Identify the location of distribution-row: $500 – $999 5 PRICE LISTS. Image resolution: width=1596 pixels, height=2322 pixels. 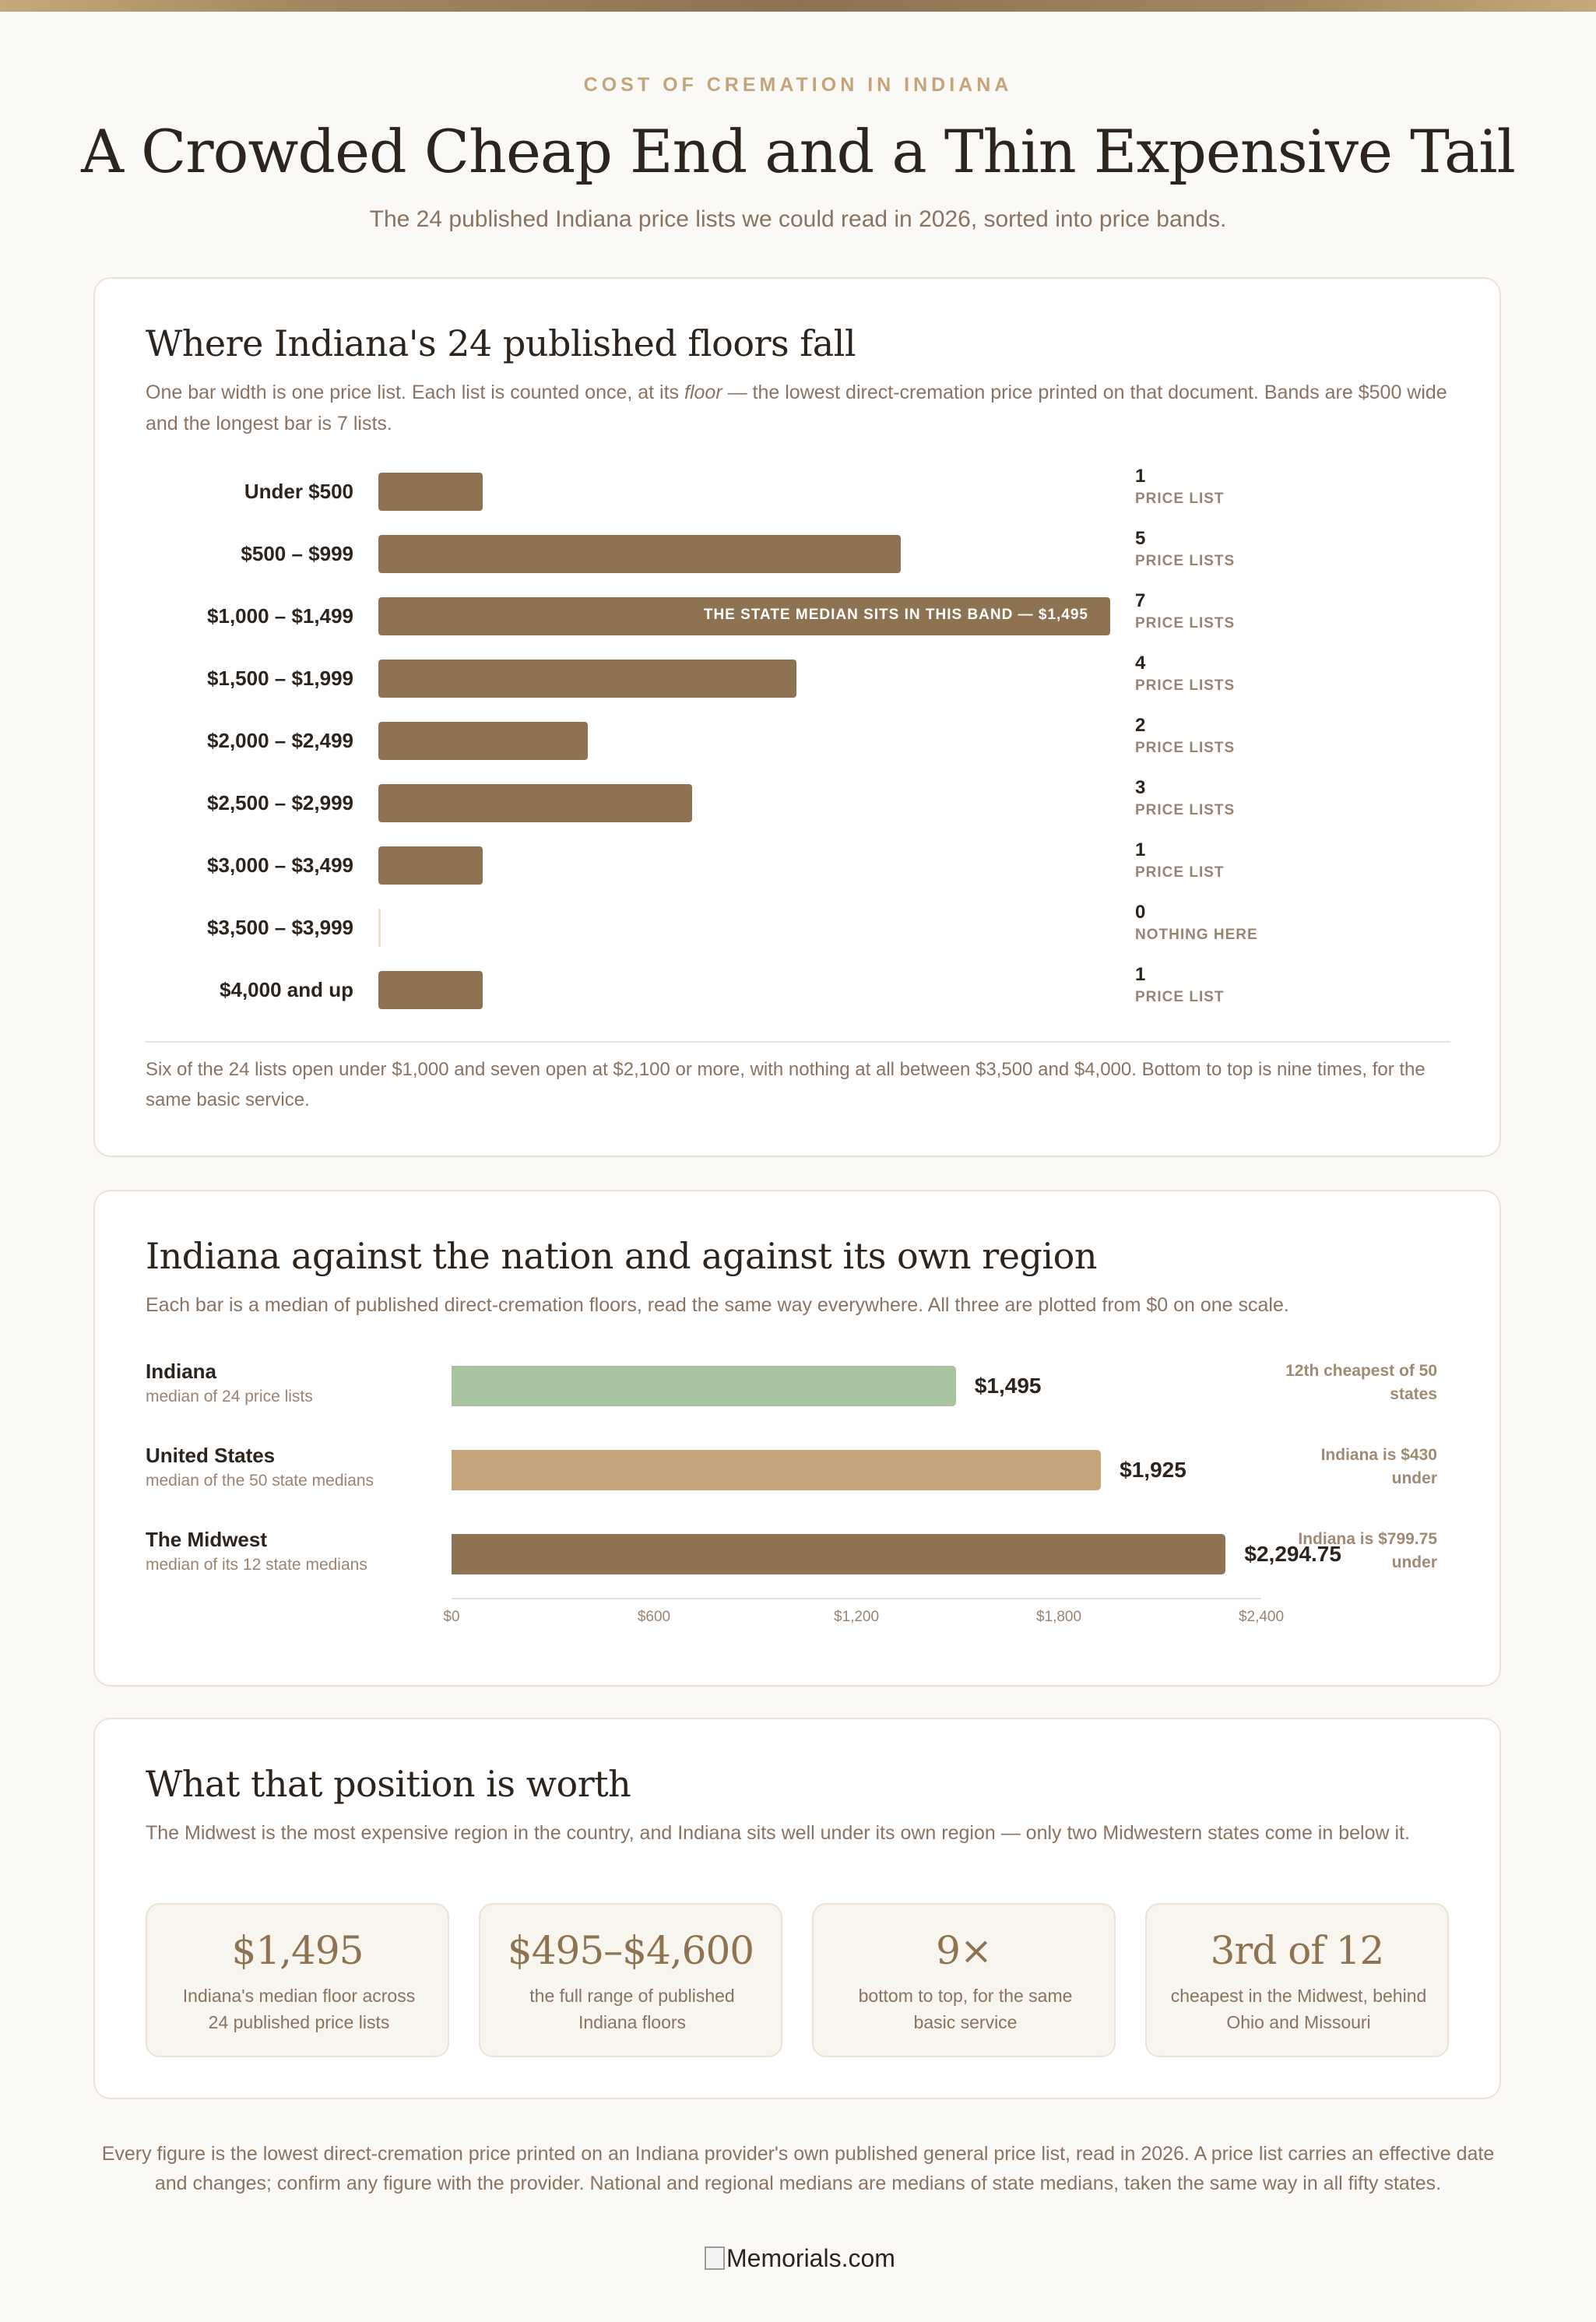
(799, 553).